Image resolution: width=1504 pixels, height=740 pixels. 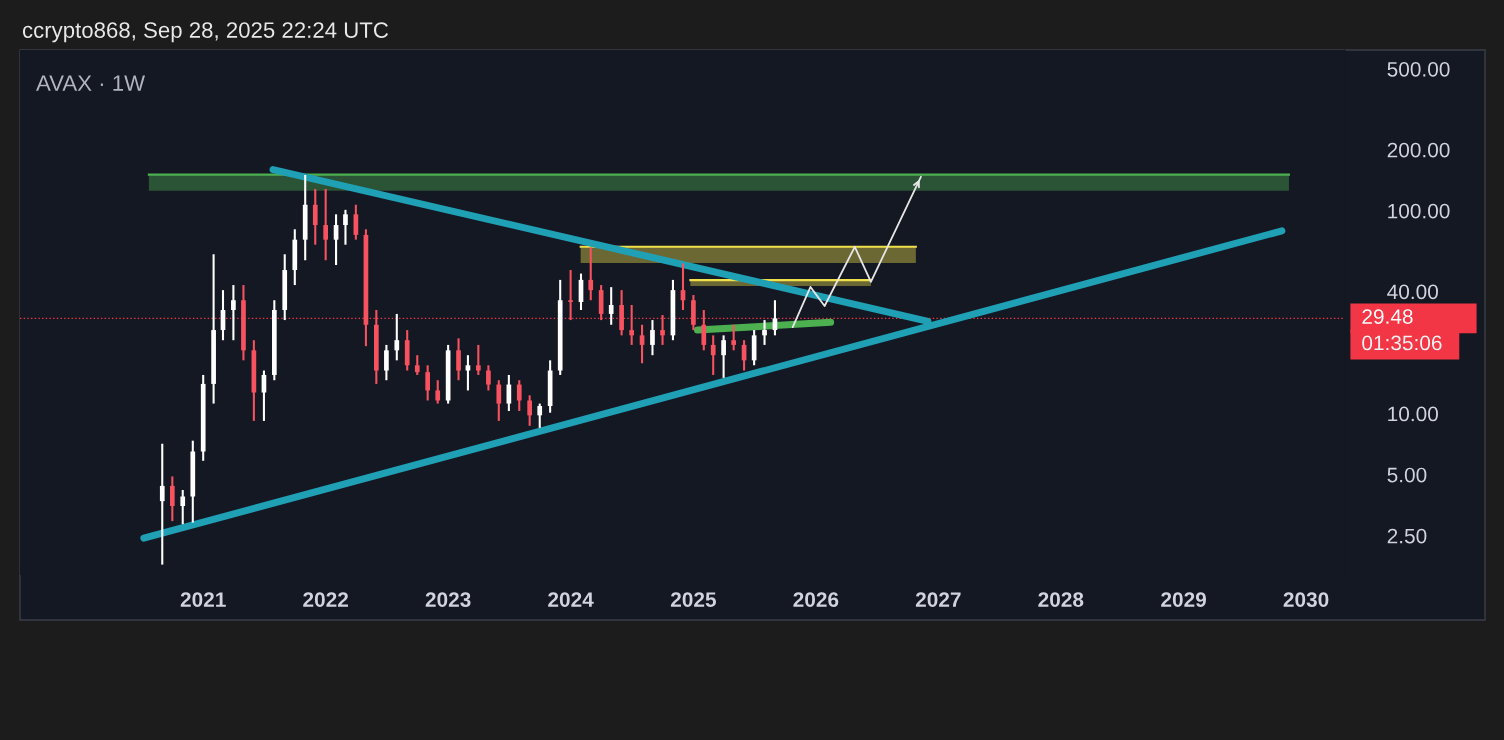 I want to click on x-tick-label: 2028, so click(x=1061, y=599).